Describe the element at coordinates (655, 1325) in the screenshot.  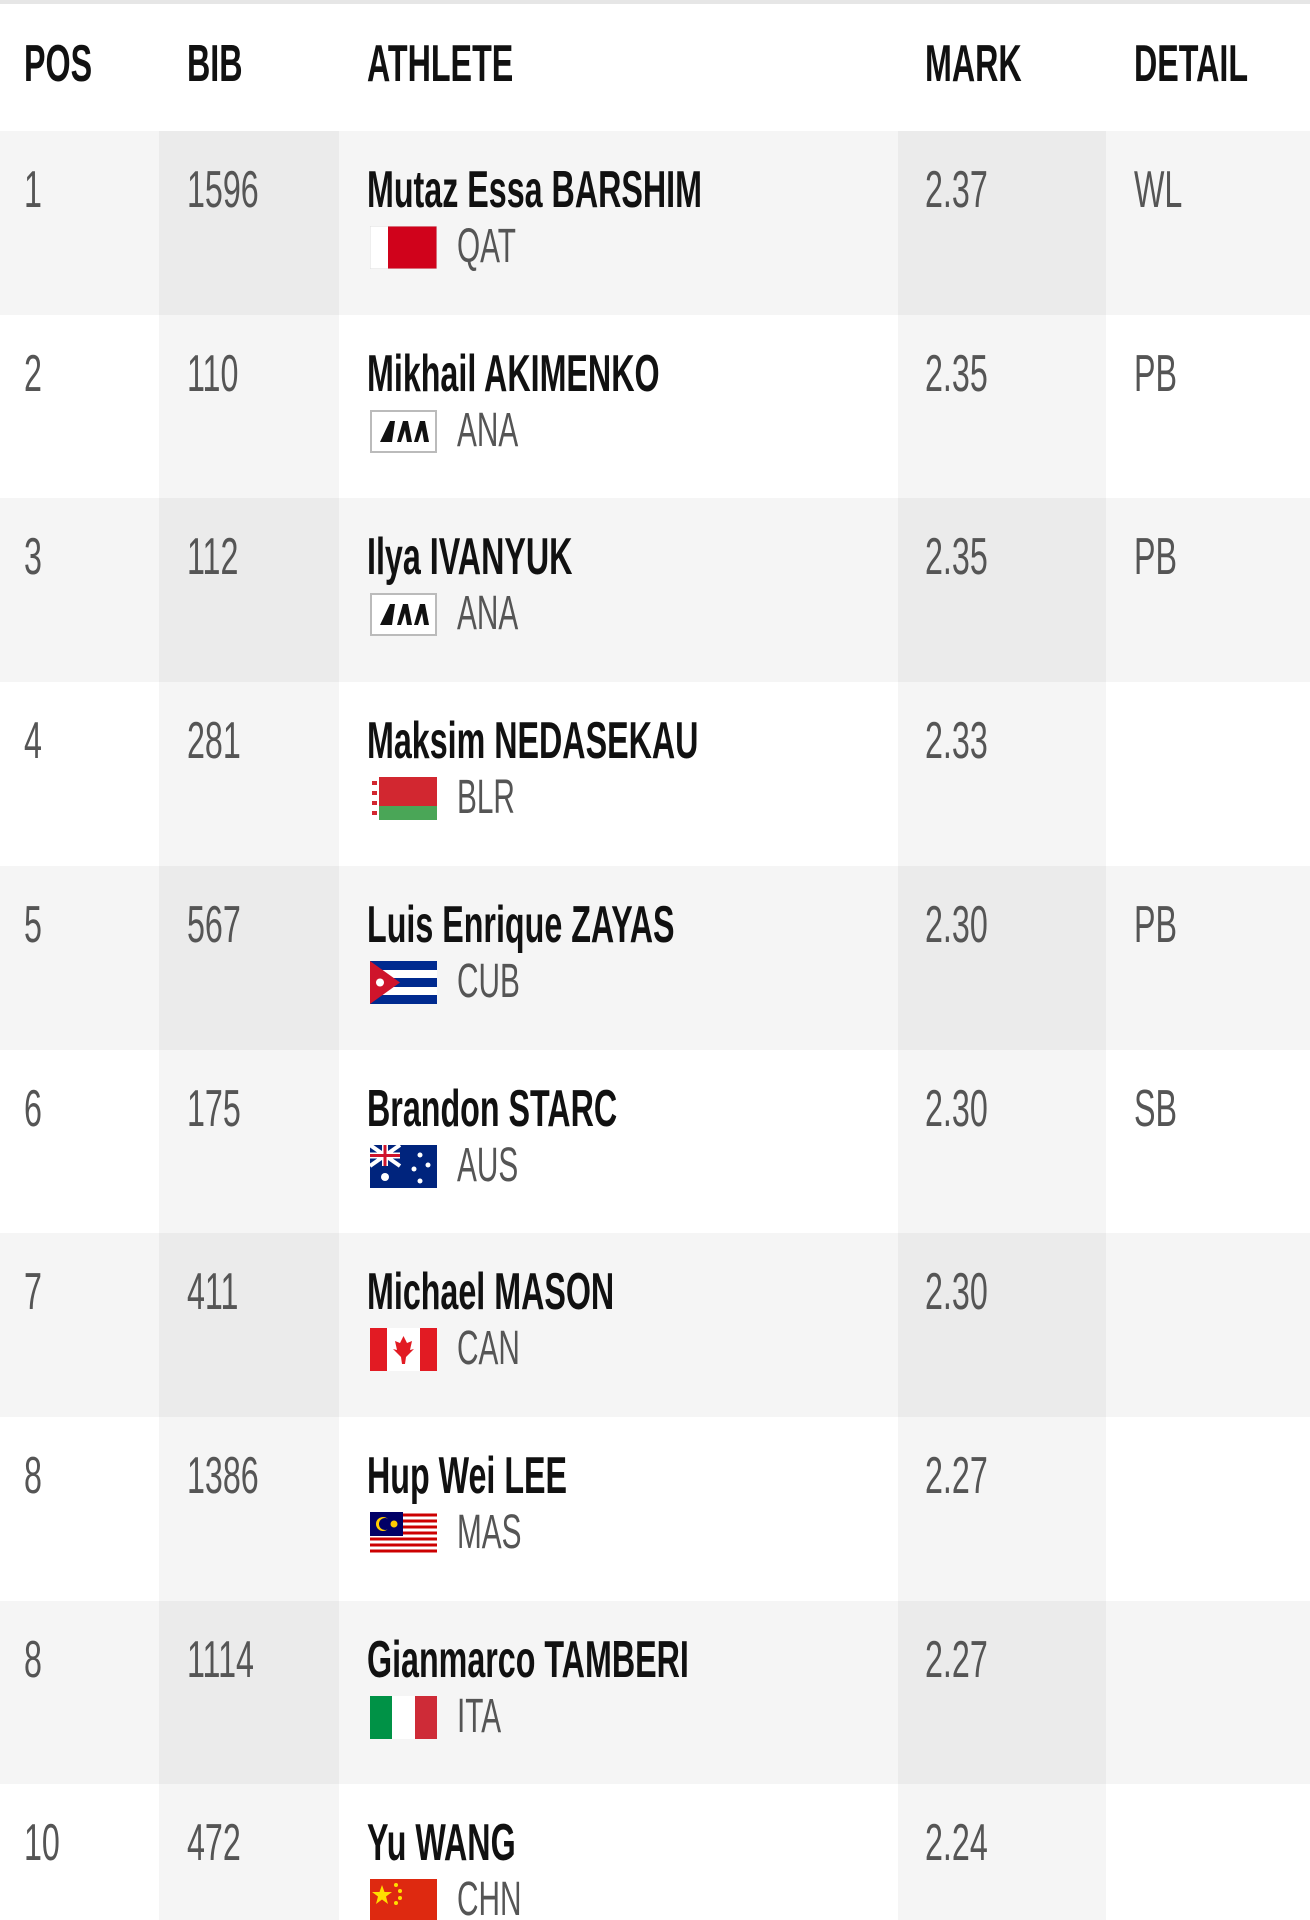
I see `result-row: 7 411 Michael MASON CAN 2.30` at that location.